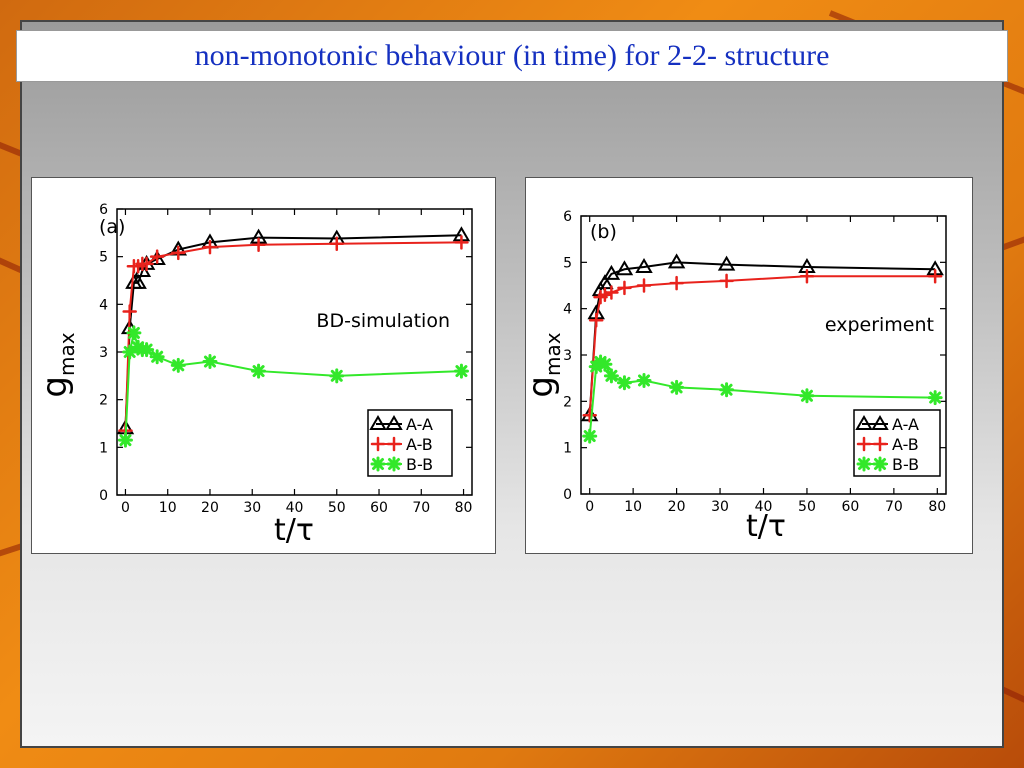 This screenshot has width=1024, height=768. What do you see at coordinates (633, 507) in the screenshot?
I see `x-tick-label: 10` at bounding box center [633, 507].